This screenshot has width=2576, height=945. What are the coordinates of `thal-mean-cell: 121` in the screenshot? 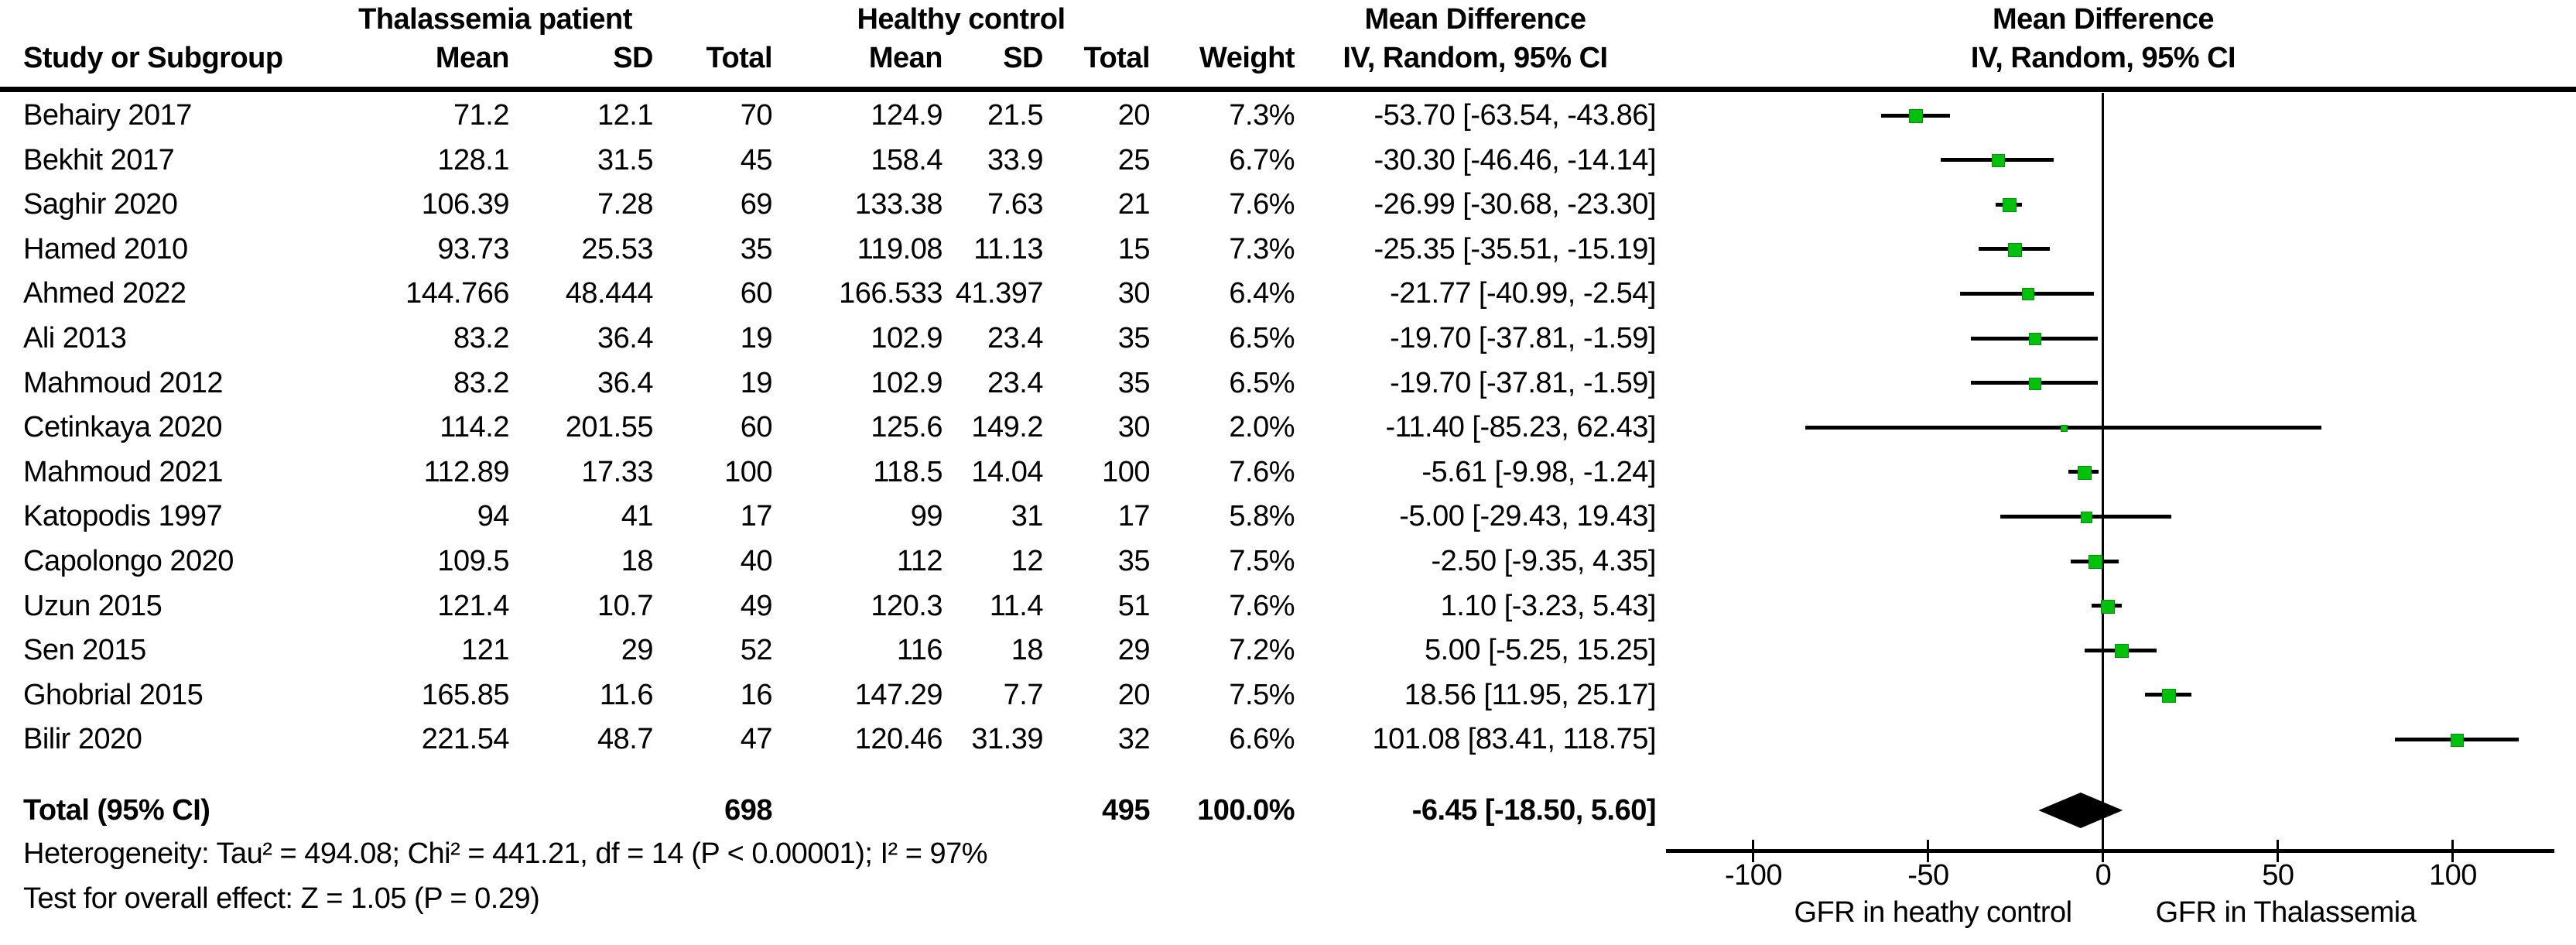 It's located at (485, 651).